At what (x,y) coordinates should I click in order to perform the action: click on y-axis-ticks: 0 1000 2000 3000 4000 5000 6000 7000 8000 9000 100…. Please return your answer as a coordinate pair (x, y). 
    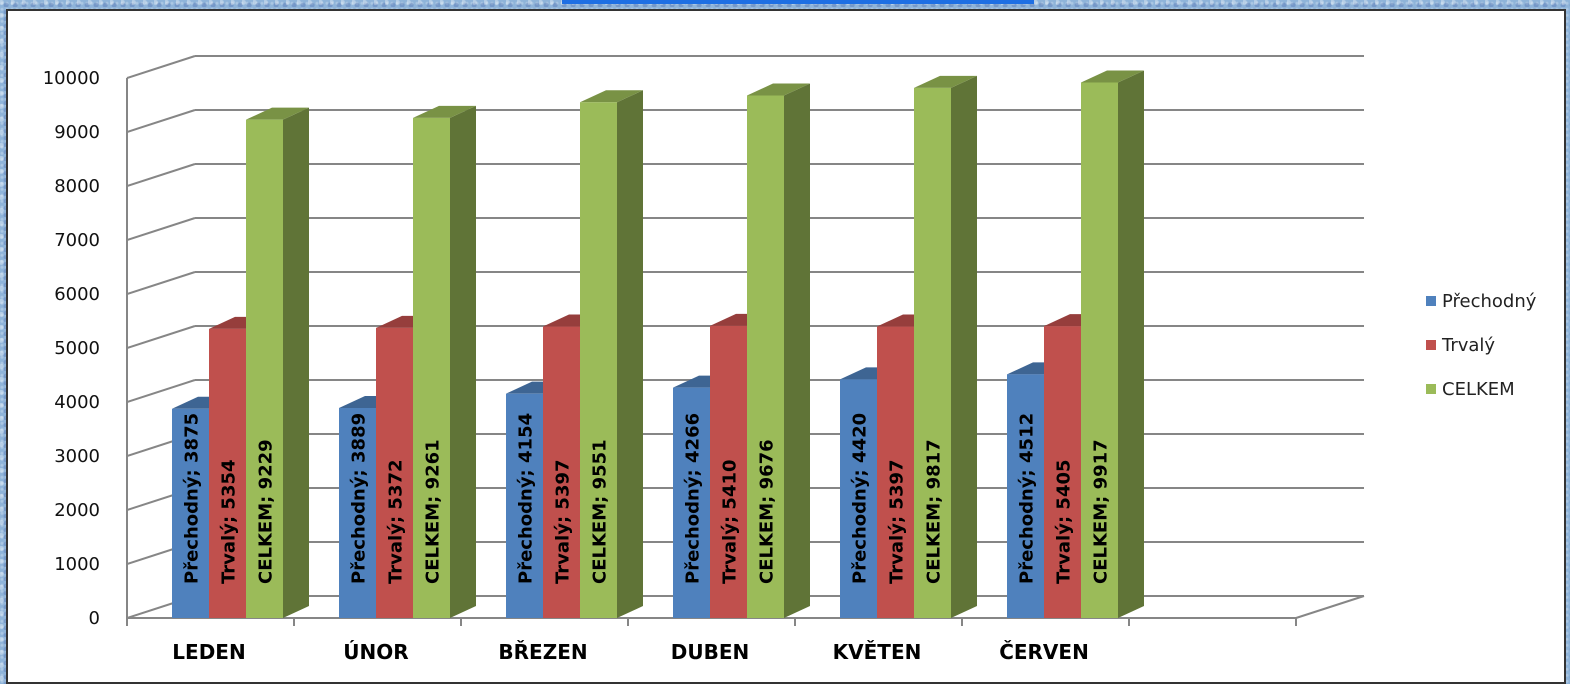
    Looking at the image, I should click on (71, 348).